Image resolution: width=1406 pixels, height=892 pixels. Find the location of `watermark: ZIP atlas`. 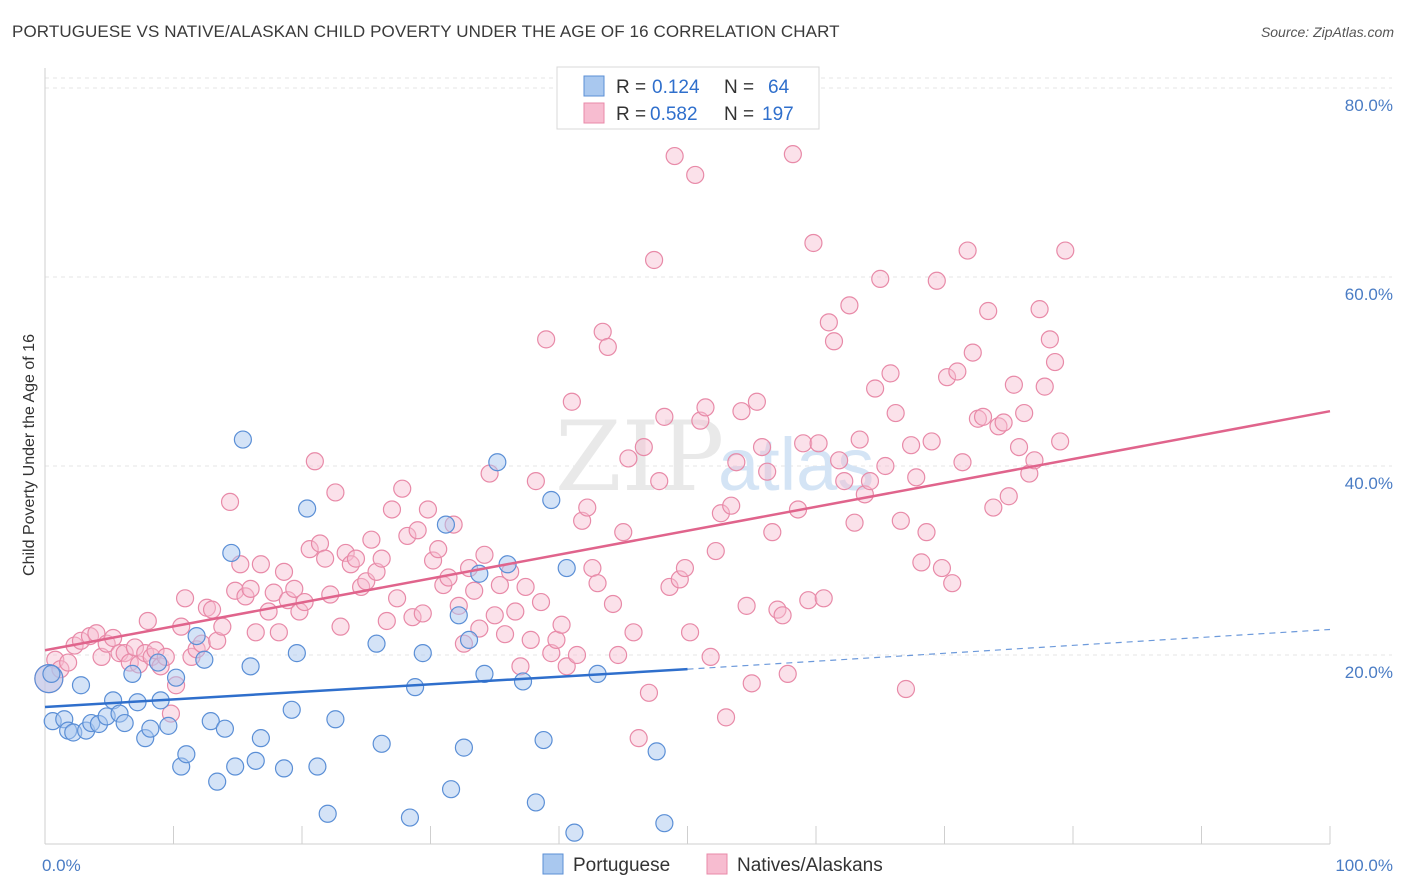

watermark: ZIP atlas is located at coordinates (714, 457).